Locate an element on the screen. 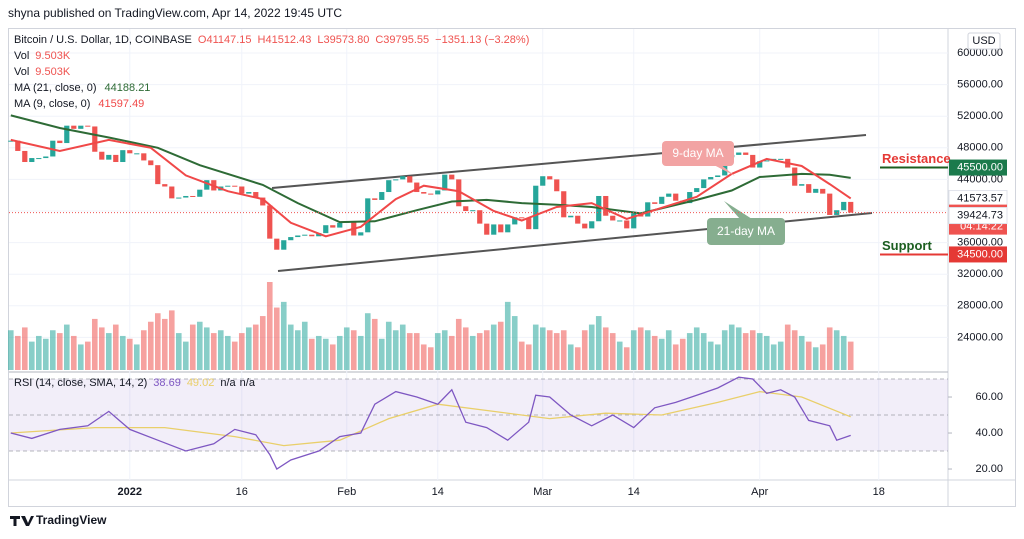  x-tick-label: 2022 is located at coordinates (130, 492).